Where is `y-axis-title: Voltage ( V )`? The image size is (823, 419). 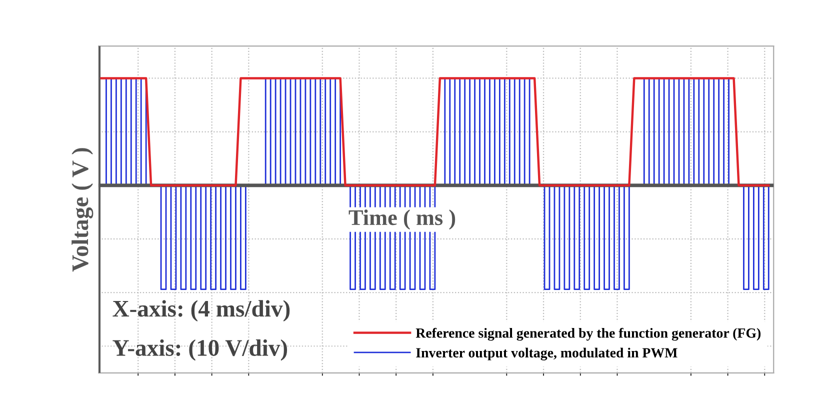
y-axis-title: Voltage ( V ) is located at coordinates (83, 210).